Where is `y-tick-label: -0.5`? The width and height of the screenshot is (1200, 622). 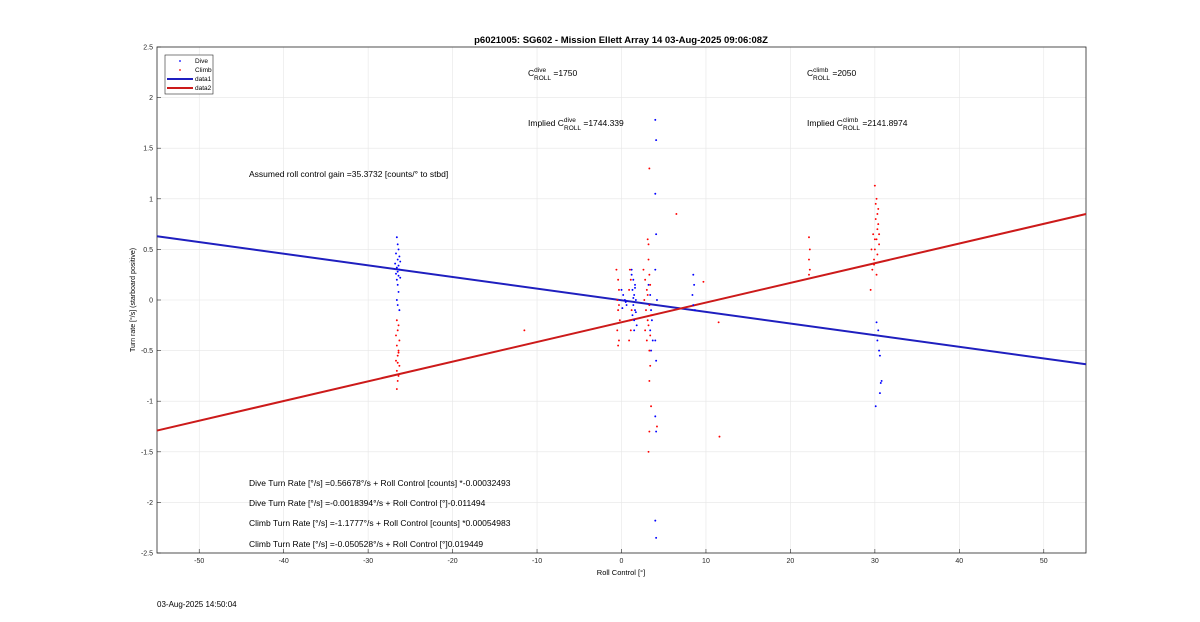
y-tick-label: -0.5 is located at coordinates (147, 351).